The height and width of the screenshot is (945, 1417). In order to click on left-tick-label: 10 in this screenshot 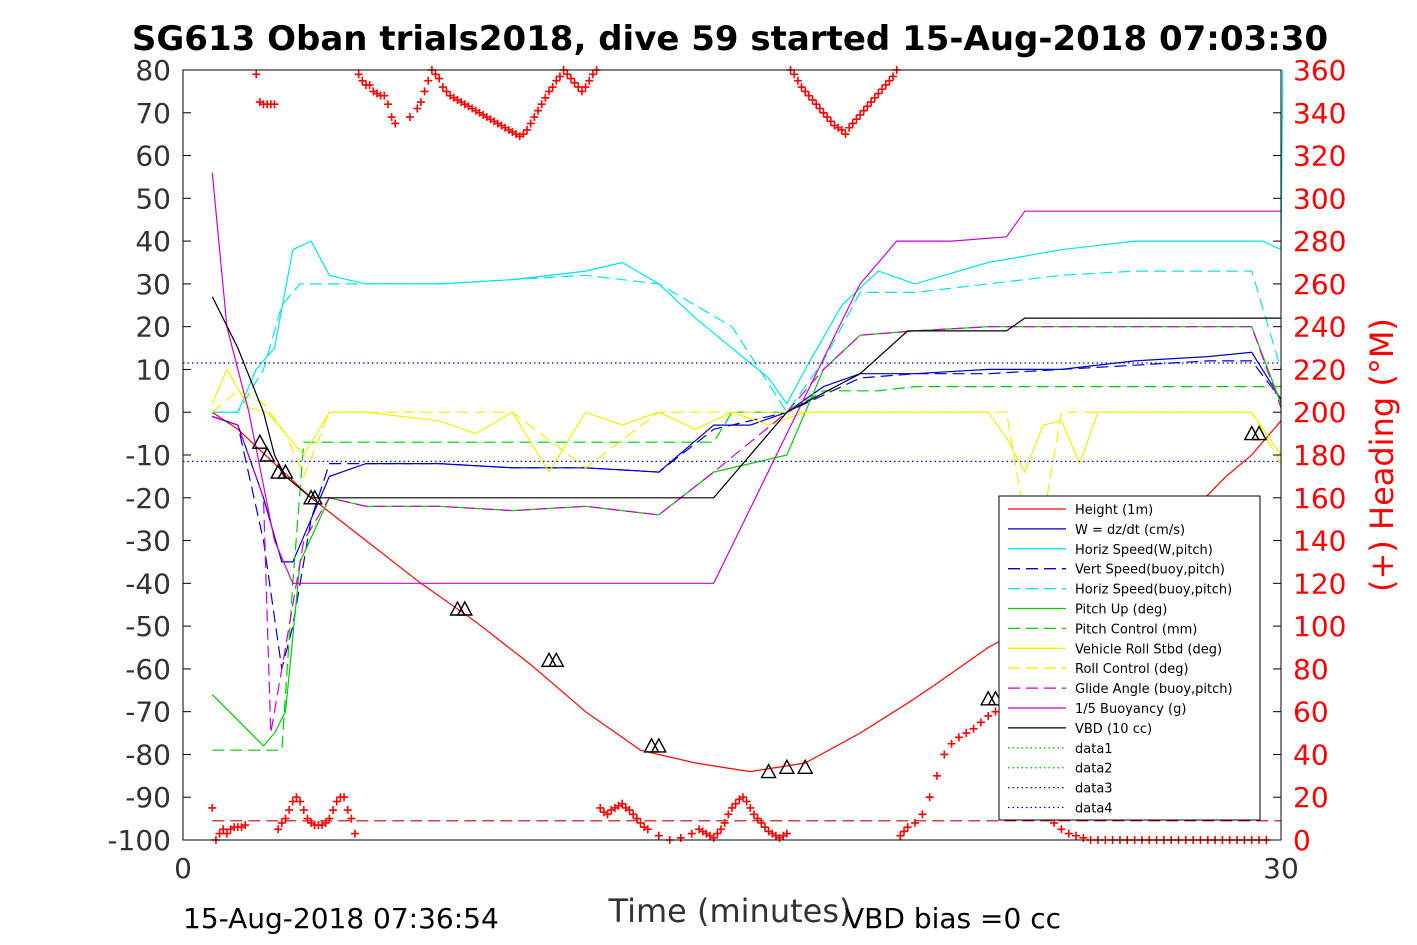, I will do `click(153, 369)`.